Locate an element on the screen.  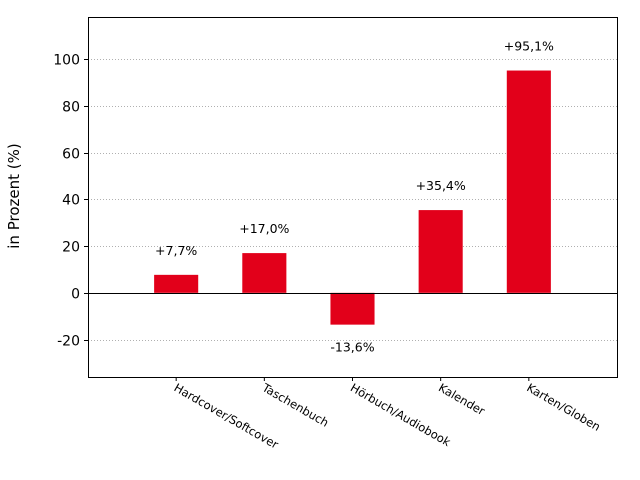
y-tick-label: 60 is located at coordinates (71, 155).